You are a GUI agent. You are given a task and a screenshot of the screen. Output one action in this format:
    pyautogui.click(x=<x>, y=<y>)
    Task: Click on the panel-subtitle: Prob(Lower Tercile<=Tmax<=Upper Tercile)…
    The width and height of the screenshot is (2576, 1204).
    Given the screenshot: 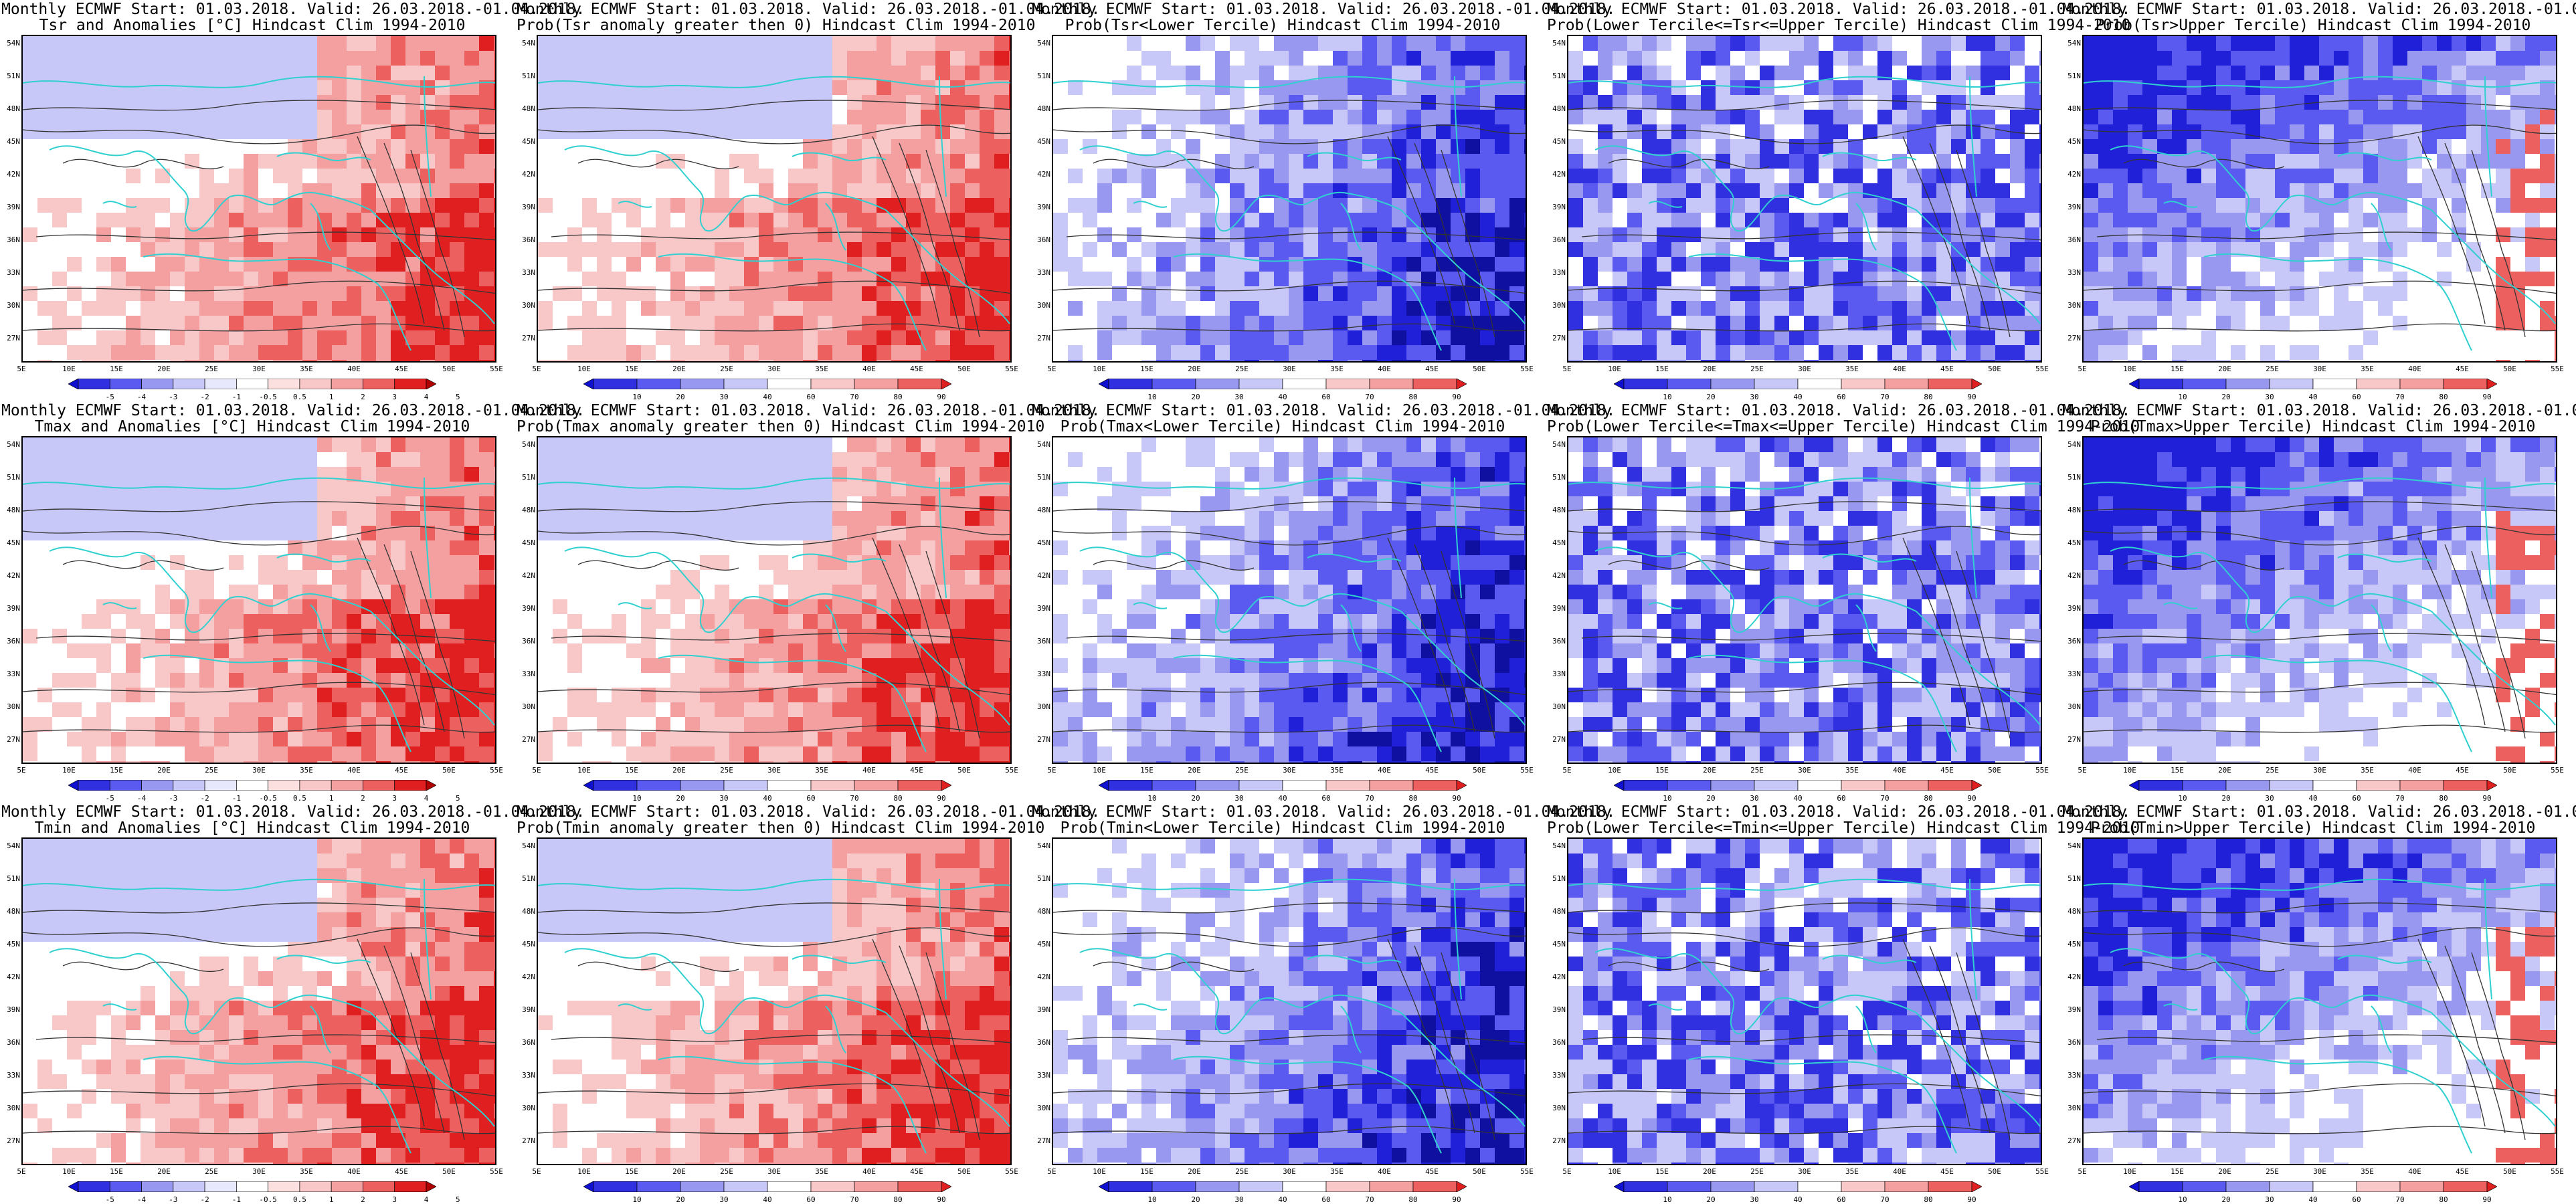 What is the action you would take?
    pyautogui.click(x=1843, y=426)
    